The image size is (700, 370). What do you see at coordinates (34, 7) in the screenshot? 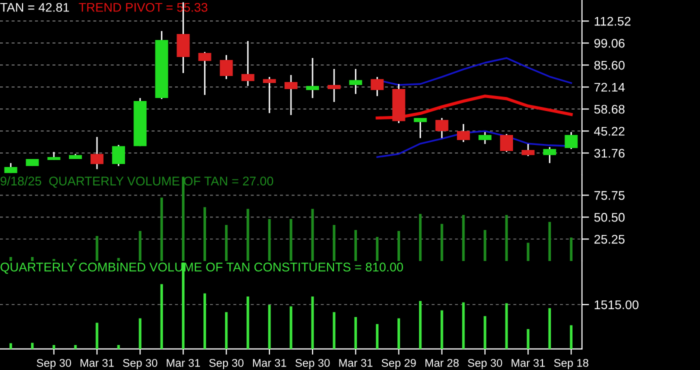
I see `chart-title: TAN = 42.81` at bounding box center [34, 7].